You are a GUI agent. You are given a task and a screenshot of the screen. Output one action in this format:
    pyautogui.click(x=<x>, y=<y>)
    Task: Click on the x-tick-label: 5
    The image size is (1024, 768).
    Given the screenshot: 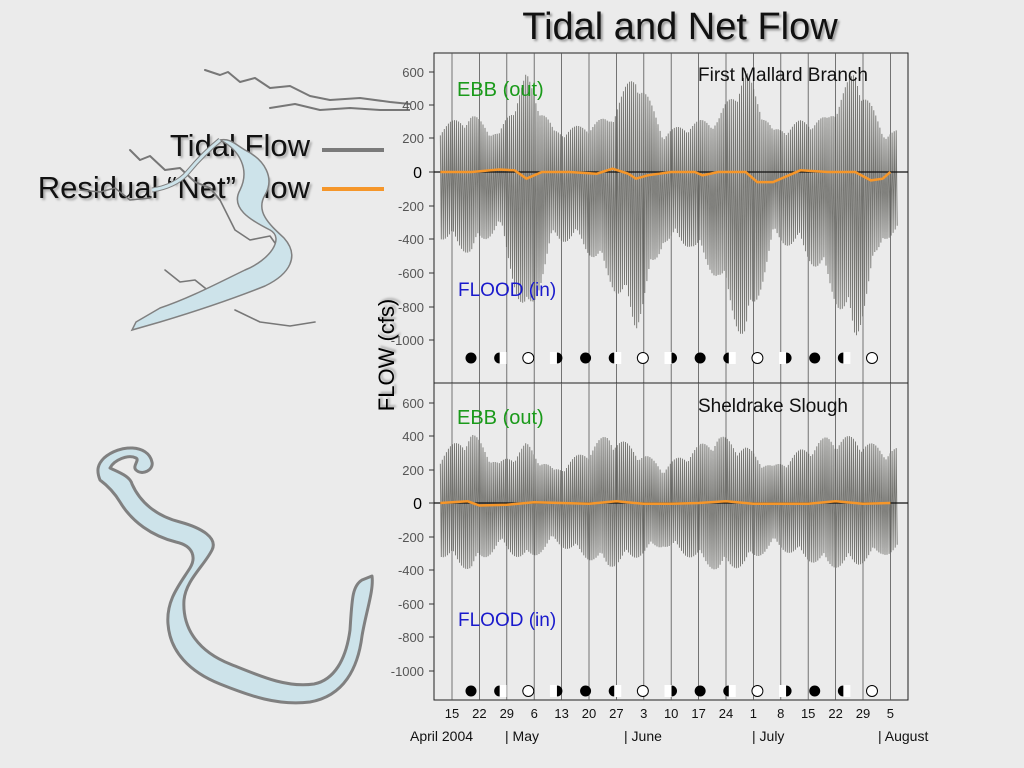 What is the action you would take?
    pyautogui.click(x=890, y=713)
    